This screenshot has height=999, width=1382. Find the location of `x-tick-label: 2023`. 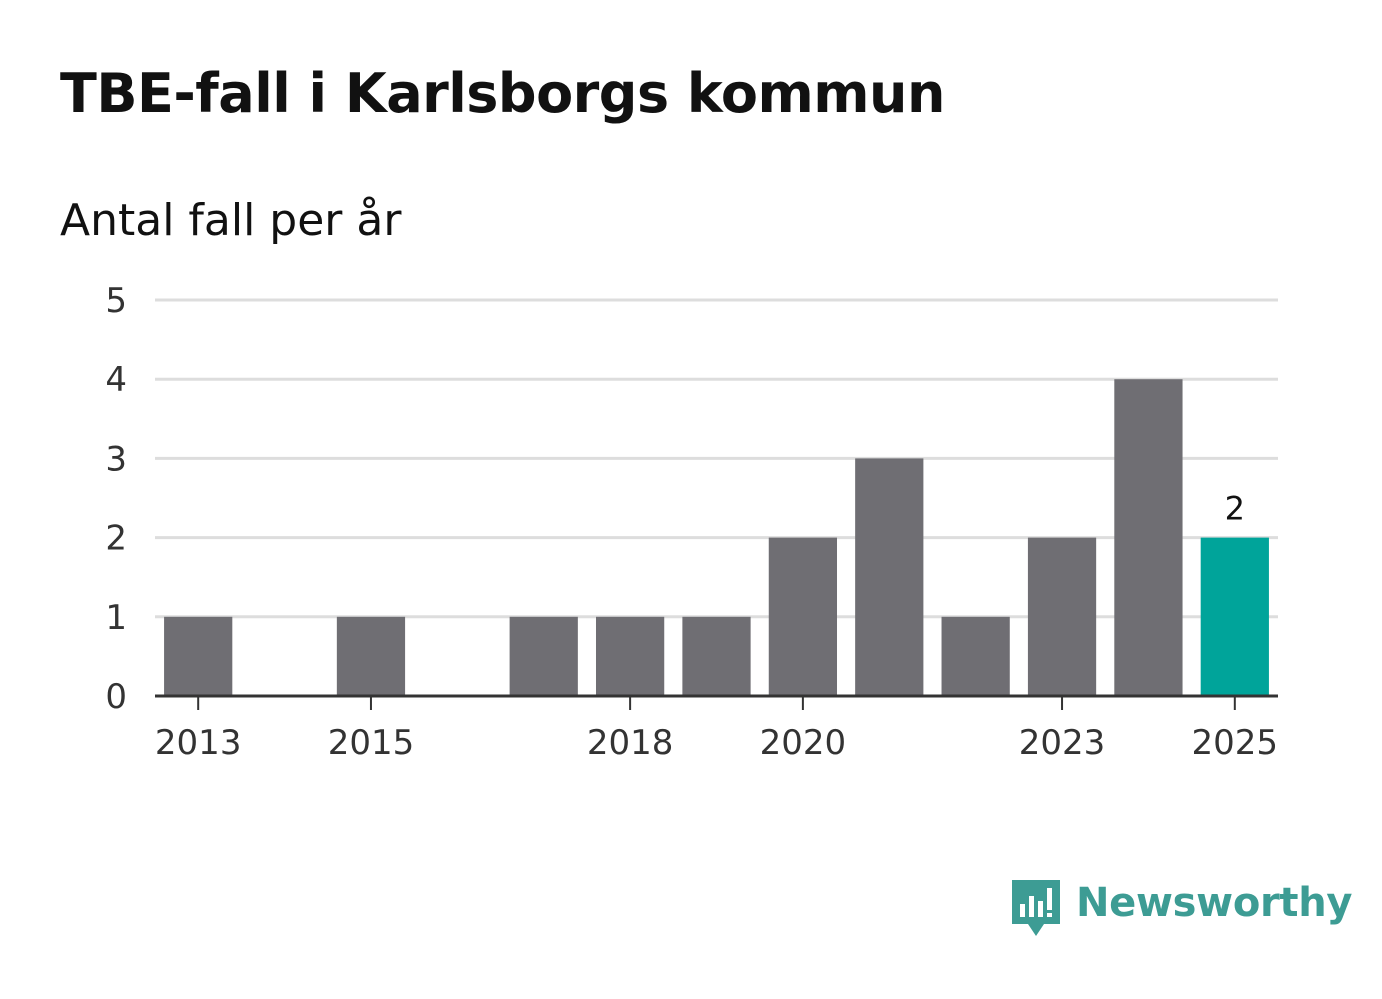

x-tick-label: 2023 is located at coordinates (1062, 743).